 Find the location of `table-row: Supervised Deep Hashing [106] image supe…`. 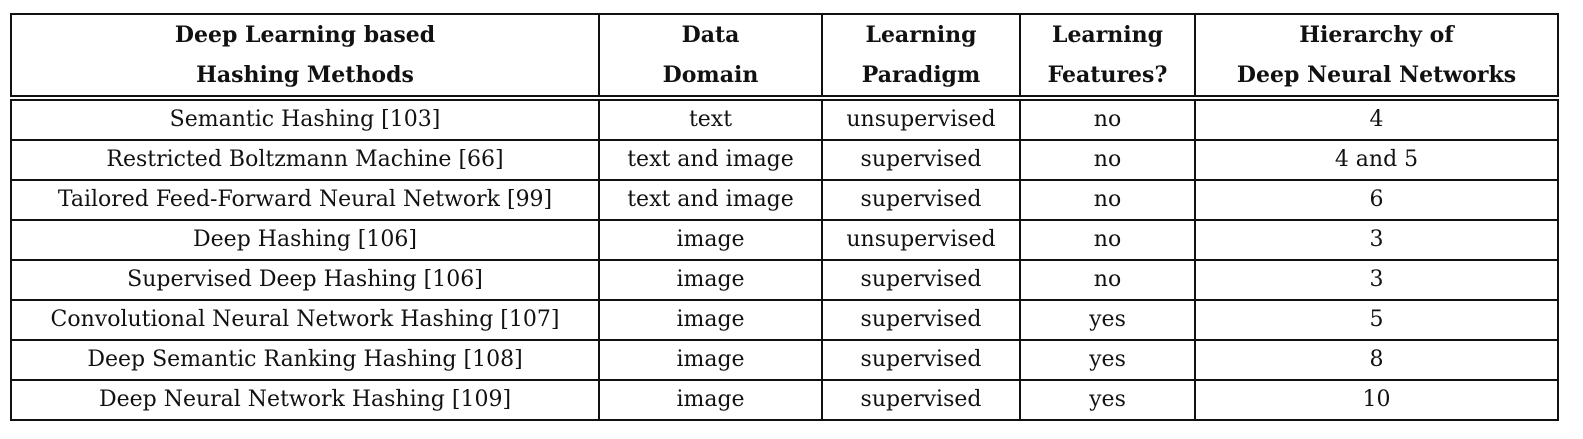

table-row: Supervised Deep Hashing [106] image supe… is located at coordinates (784, 280).